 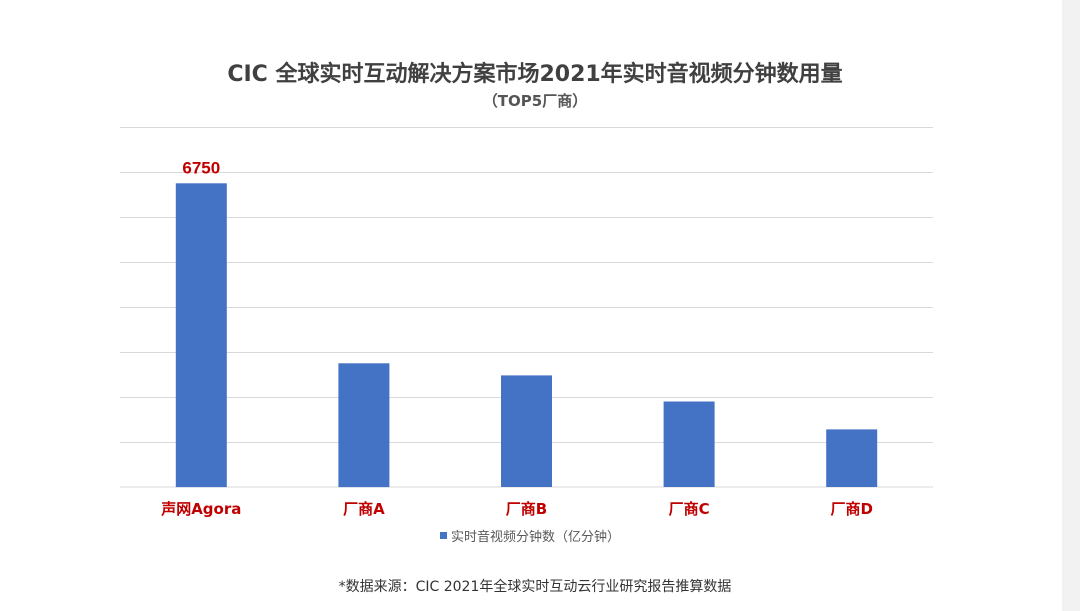 I want to click on category-label: 厂商C, so click(x=689, y=509).